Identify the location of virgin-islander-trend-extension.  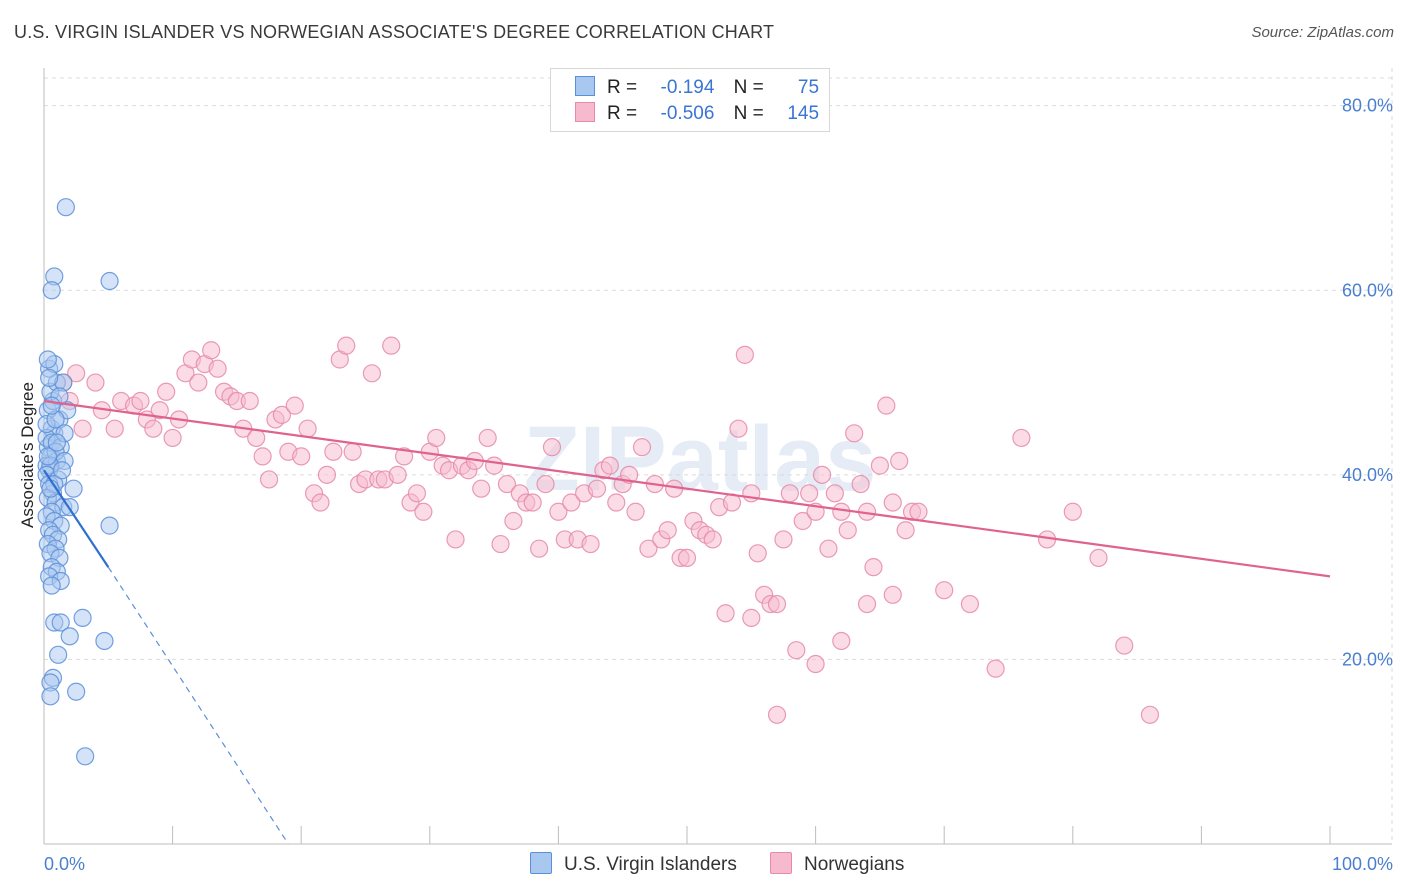
(198, 705).